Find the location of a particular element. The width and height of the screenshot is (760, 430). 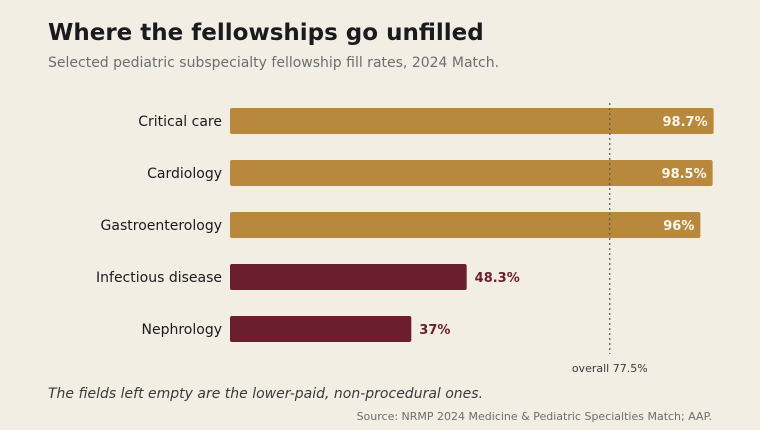

value-label: 37% is located at coordinates (434, 330).